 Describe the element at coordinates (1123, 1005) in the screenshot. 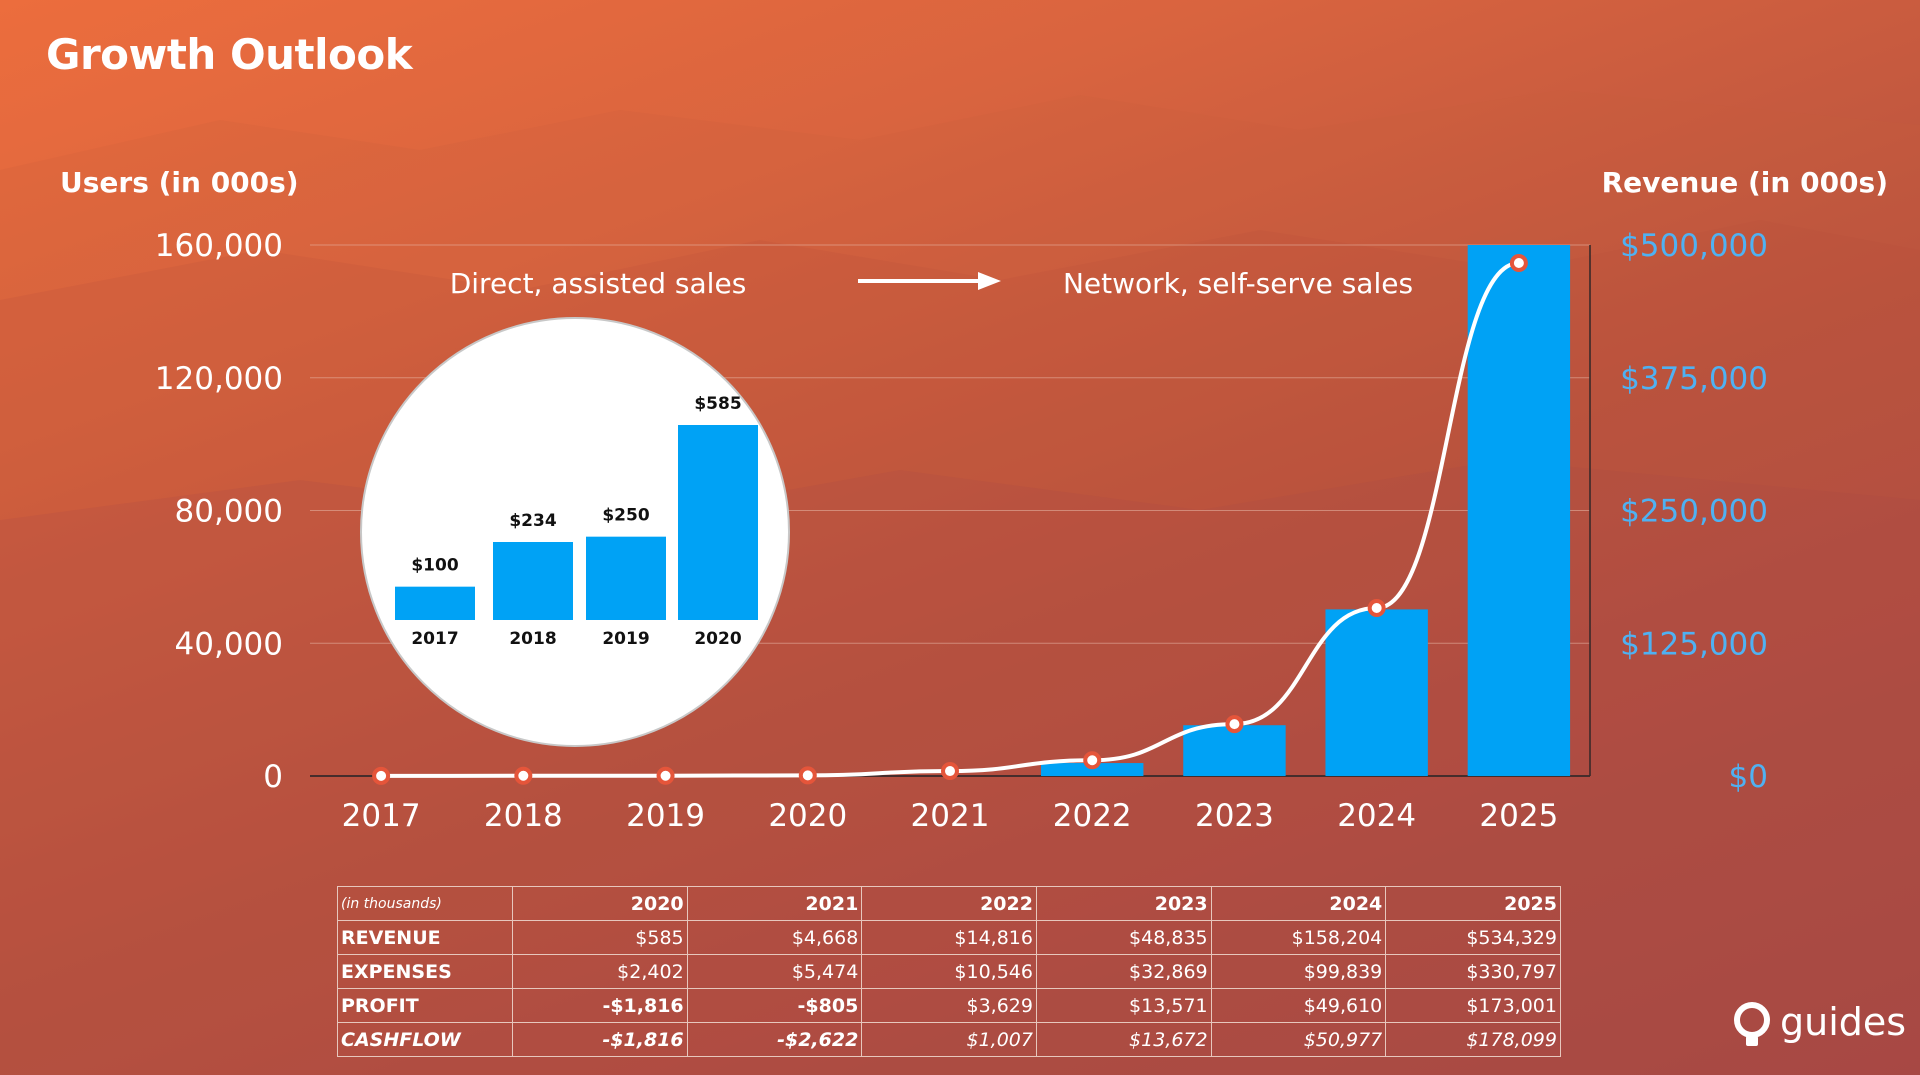

I see `table-cell: $13,571` at that location.